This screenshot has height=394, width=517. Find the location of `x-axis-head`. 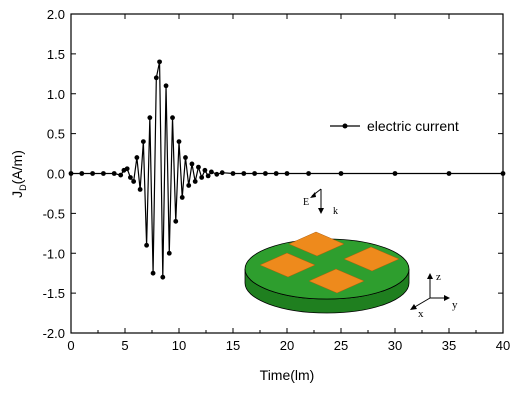

x-axis-head is located at coordinates (413, 307).